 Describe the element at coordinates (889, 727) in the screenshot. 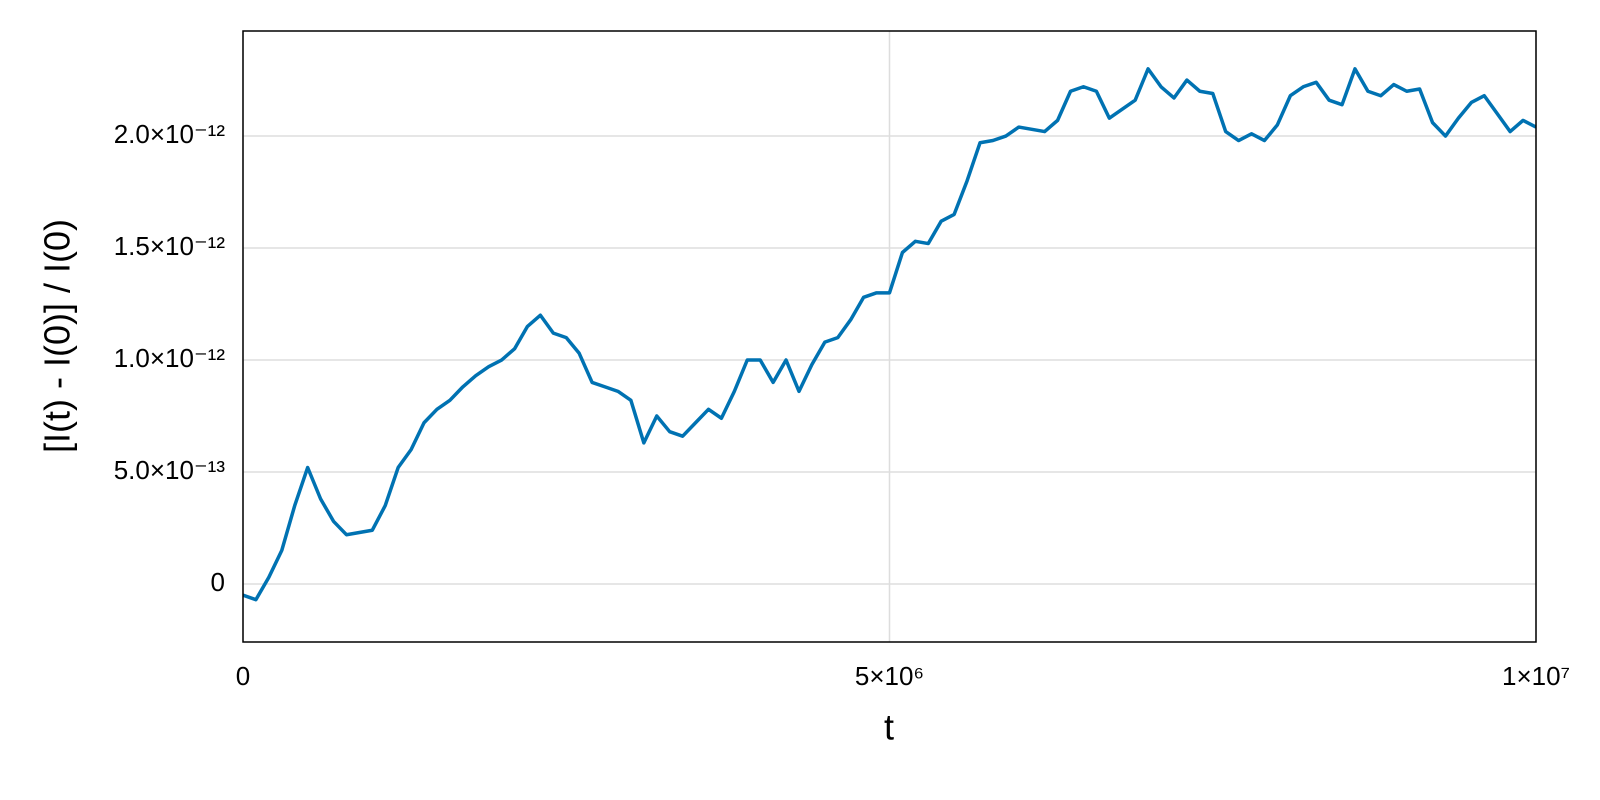

I see `x-axis-title: t` at that location.